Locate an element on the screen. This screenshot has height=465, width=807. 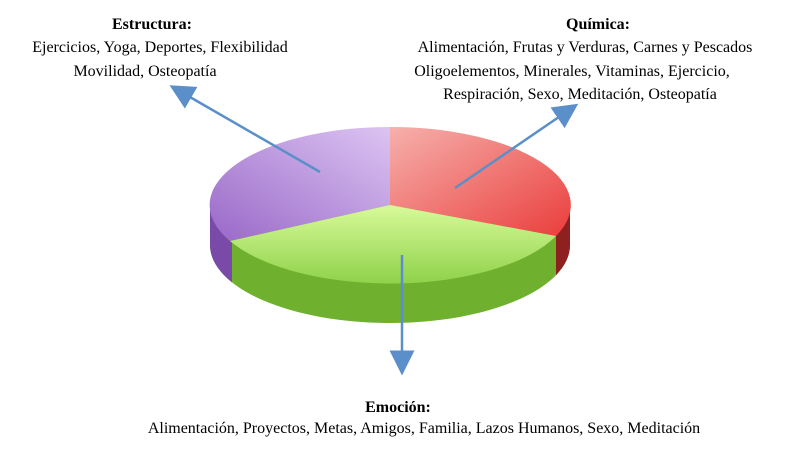
node-line: Movilidad, Osteopatía is located at coordinates (144, 71).